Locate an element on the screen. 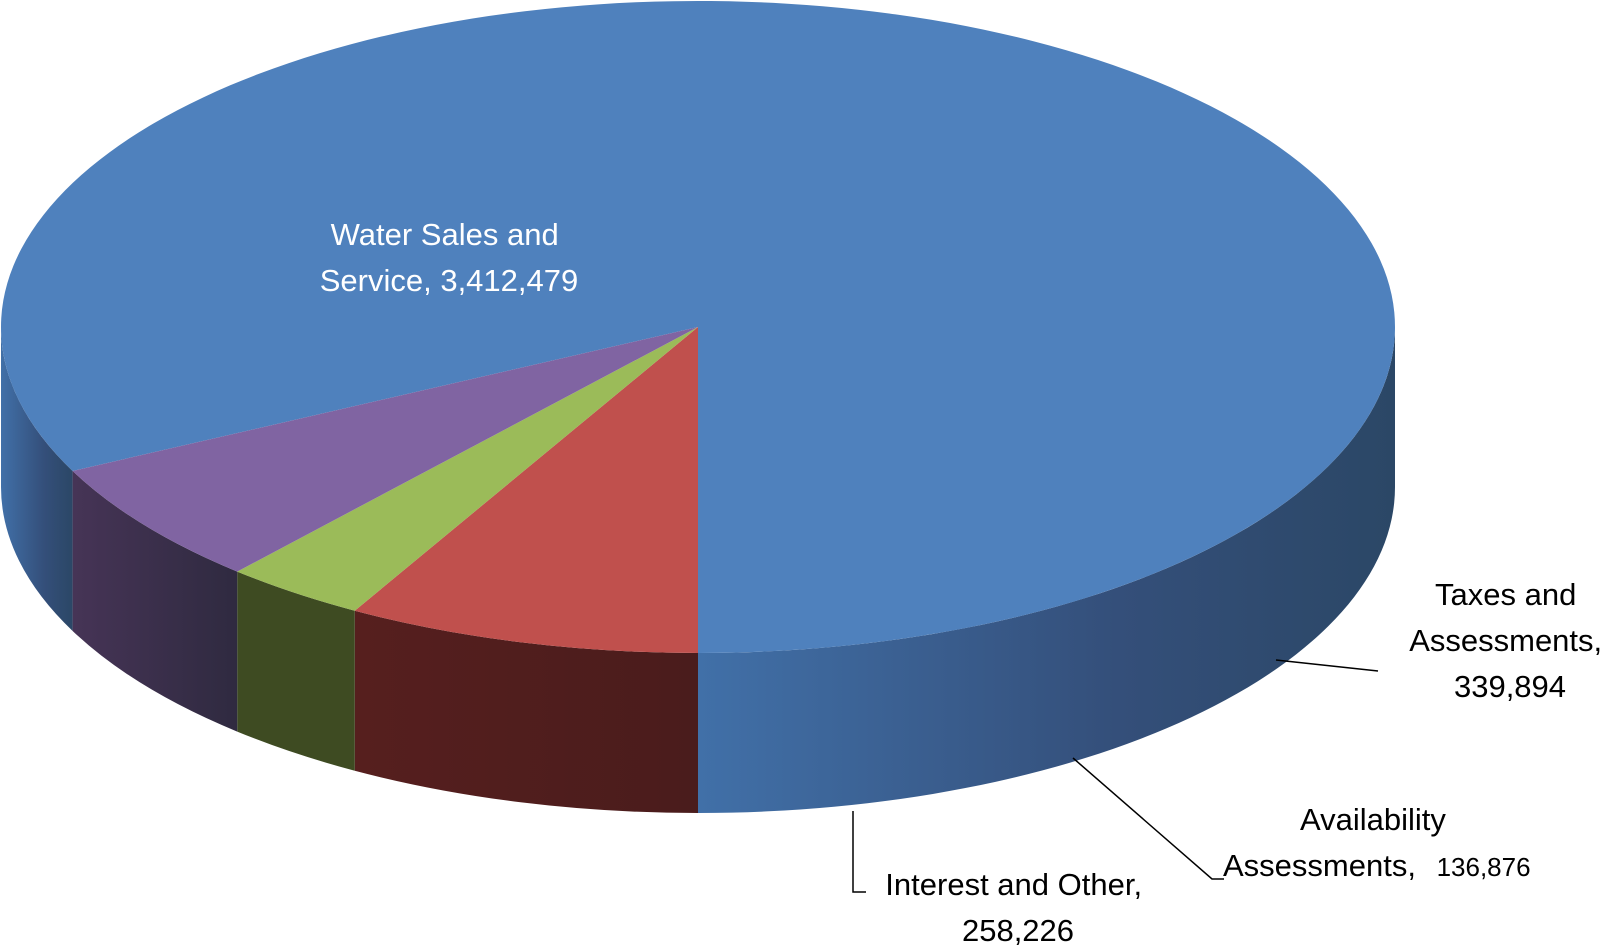 The width and height of the screenshot is (1614, 948). leader-line-interest is located at coordinates (859, 852).